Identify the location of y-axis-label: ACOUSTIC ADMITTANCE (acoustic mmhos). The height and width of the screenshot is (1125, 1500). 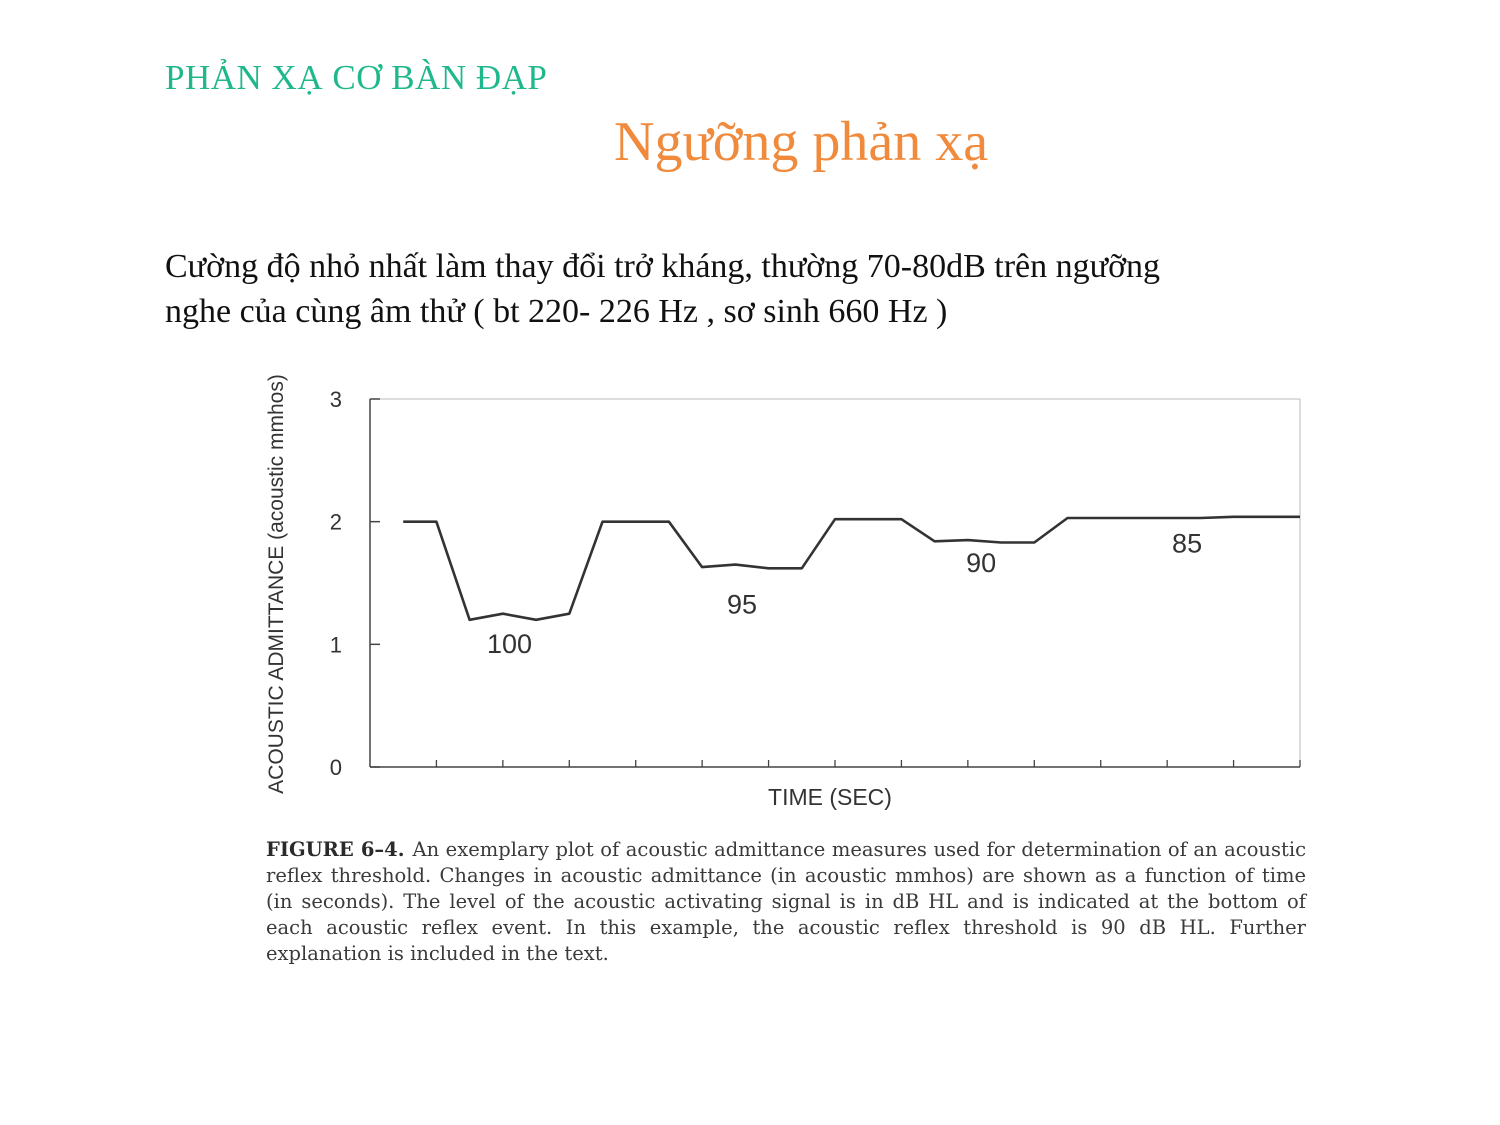
(276, 584).